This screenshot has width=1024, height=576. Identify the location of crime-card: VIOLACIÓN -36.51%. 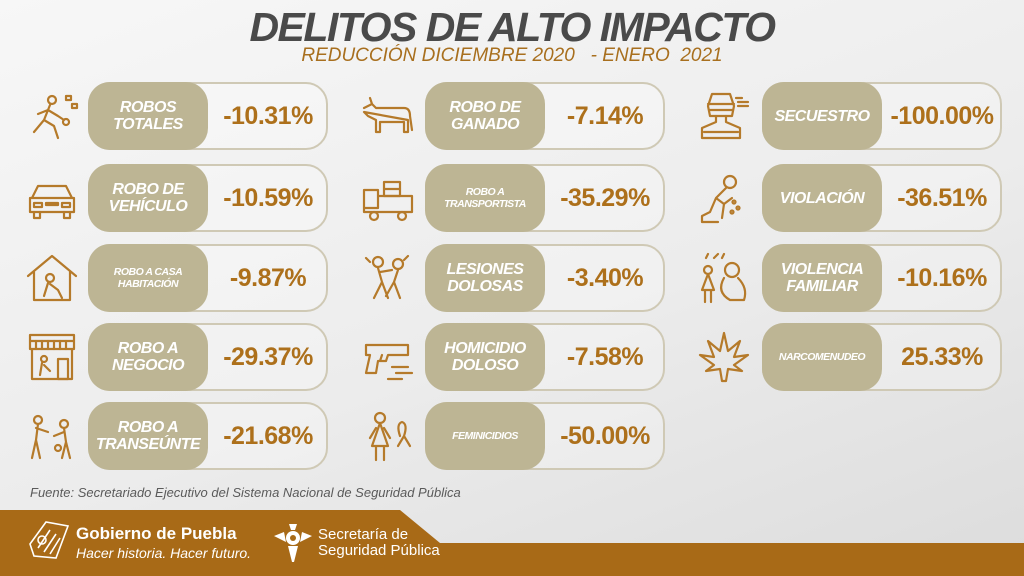
(882, 198).